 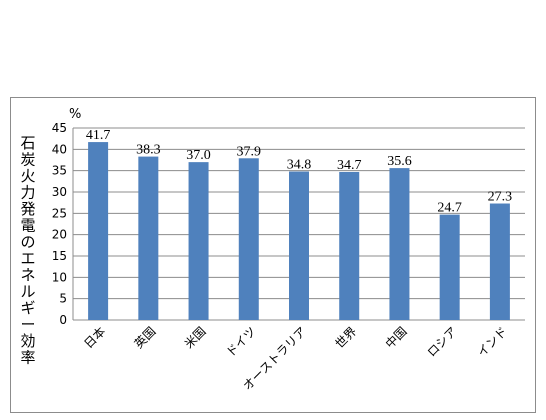 I want to click on category-label: 米国, so click(x=195, y=337).